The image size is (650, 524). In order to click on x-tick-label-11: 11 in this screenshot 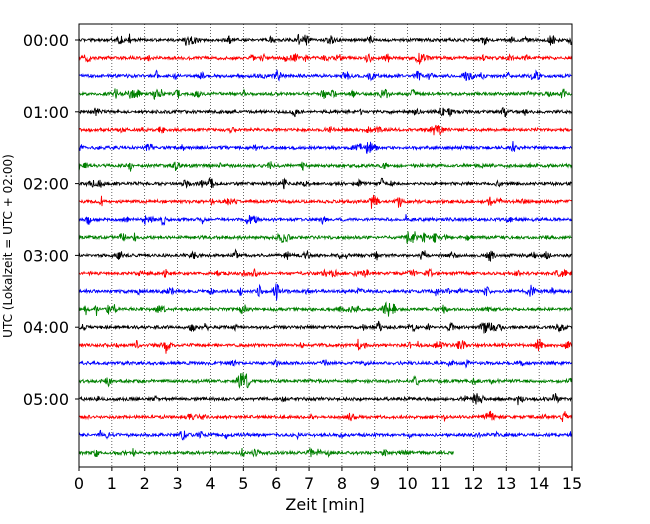, I will do `click(440, 483)`.